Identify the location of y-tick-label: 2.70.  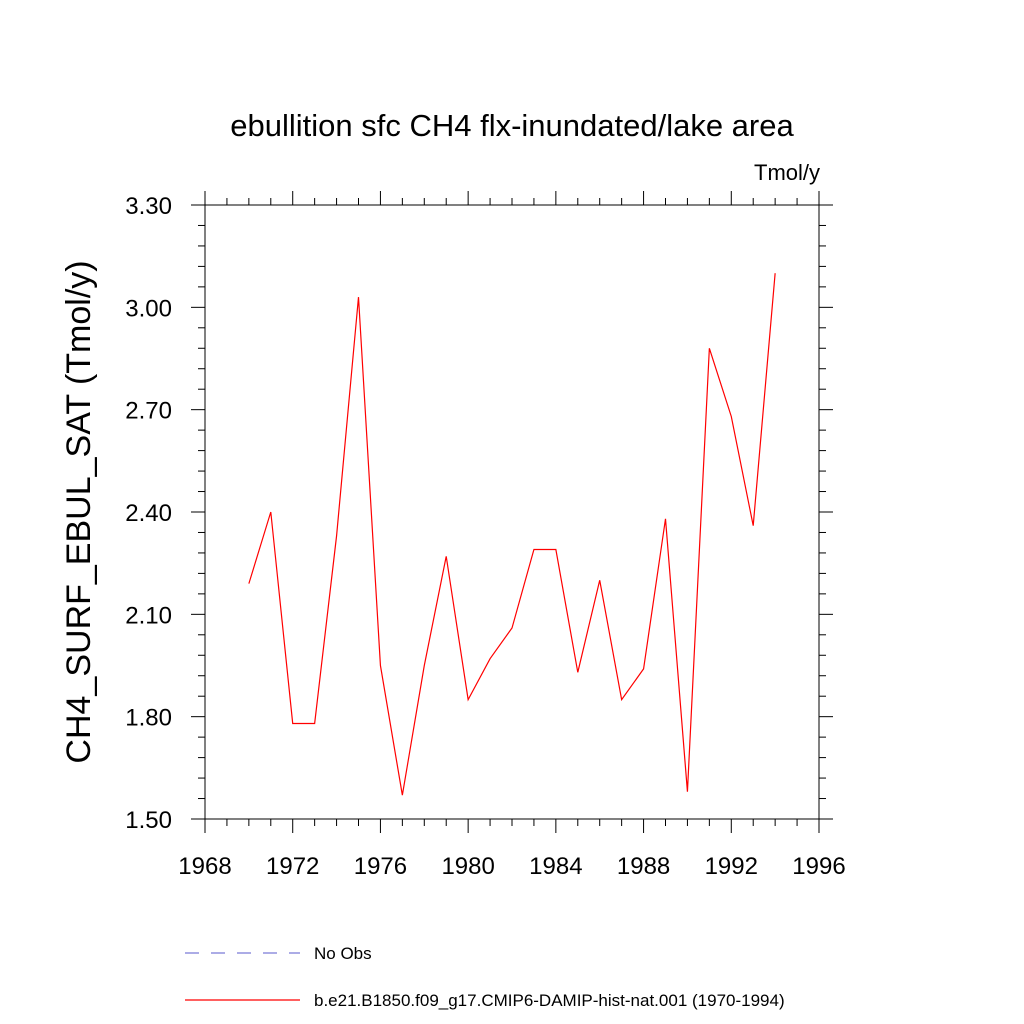
(148, 411).